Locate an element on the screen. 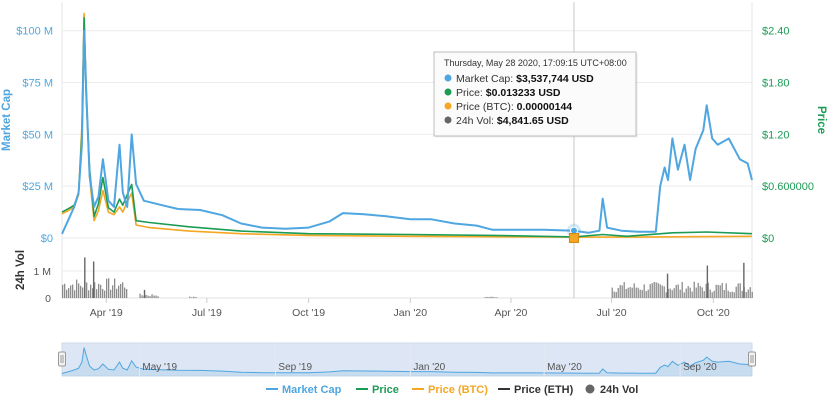 The image size is (830, 400). legend-item: 24h Vol is located at coordinates (612, 390).